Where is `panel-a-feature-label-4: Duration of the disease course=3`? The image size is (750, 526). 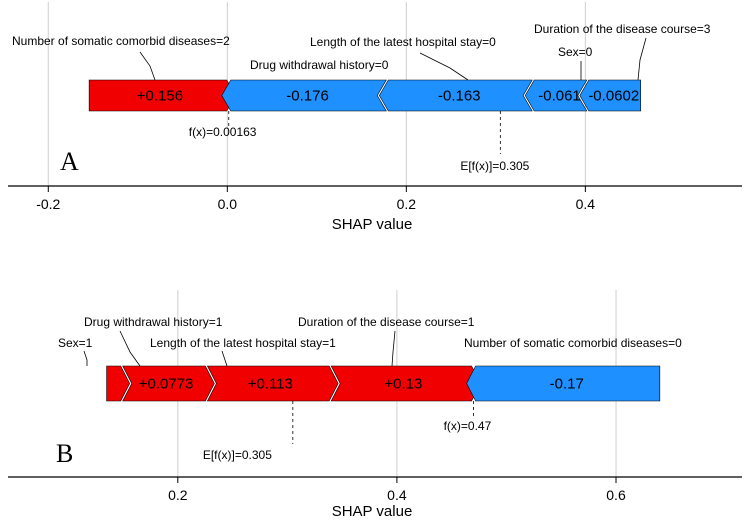 panel-a-feature-label-4: Duration of the disease course=3 is located at coordinates (622, 29).